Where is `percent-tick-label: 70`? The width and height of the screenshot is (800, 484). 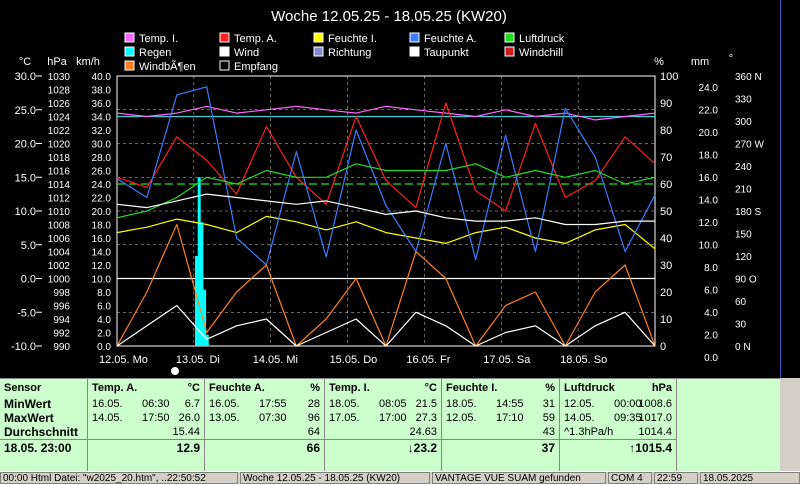
percent-tick-label: 70 is located at coordinates (666, 158).